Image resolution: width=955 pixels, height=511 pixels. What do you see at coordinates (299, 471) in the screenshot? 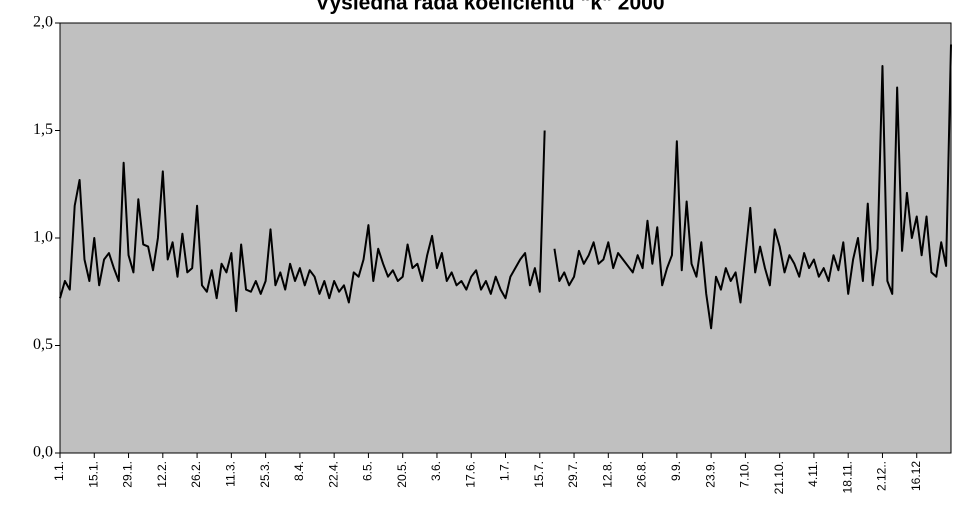
I see `x-tick-label: 8.4.` at bounding box center [299, 471].